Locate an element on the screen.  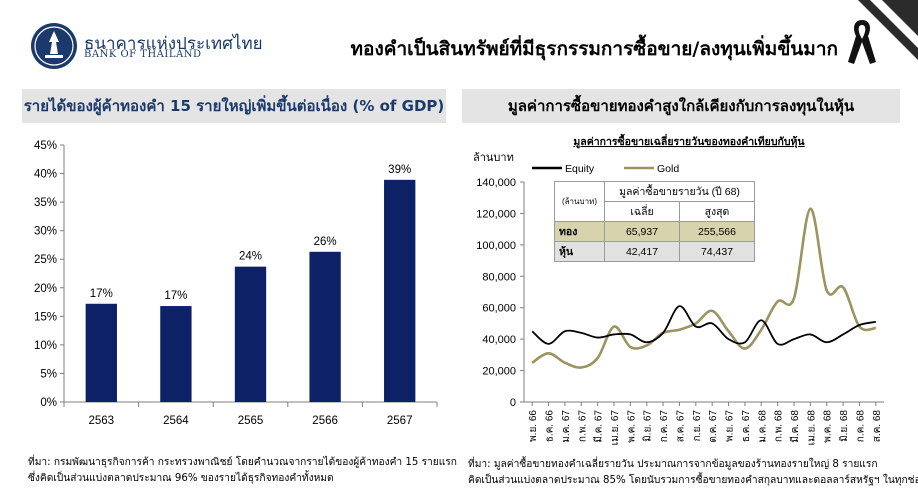
table-unit-label: (ล้านบาท) is located at coordinates (579, 201).